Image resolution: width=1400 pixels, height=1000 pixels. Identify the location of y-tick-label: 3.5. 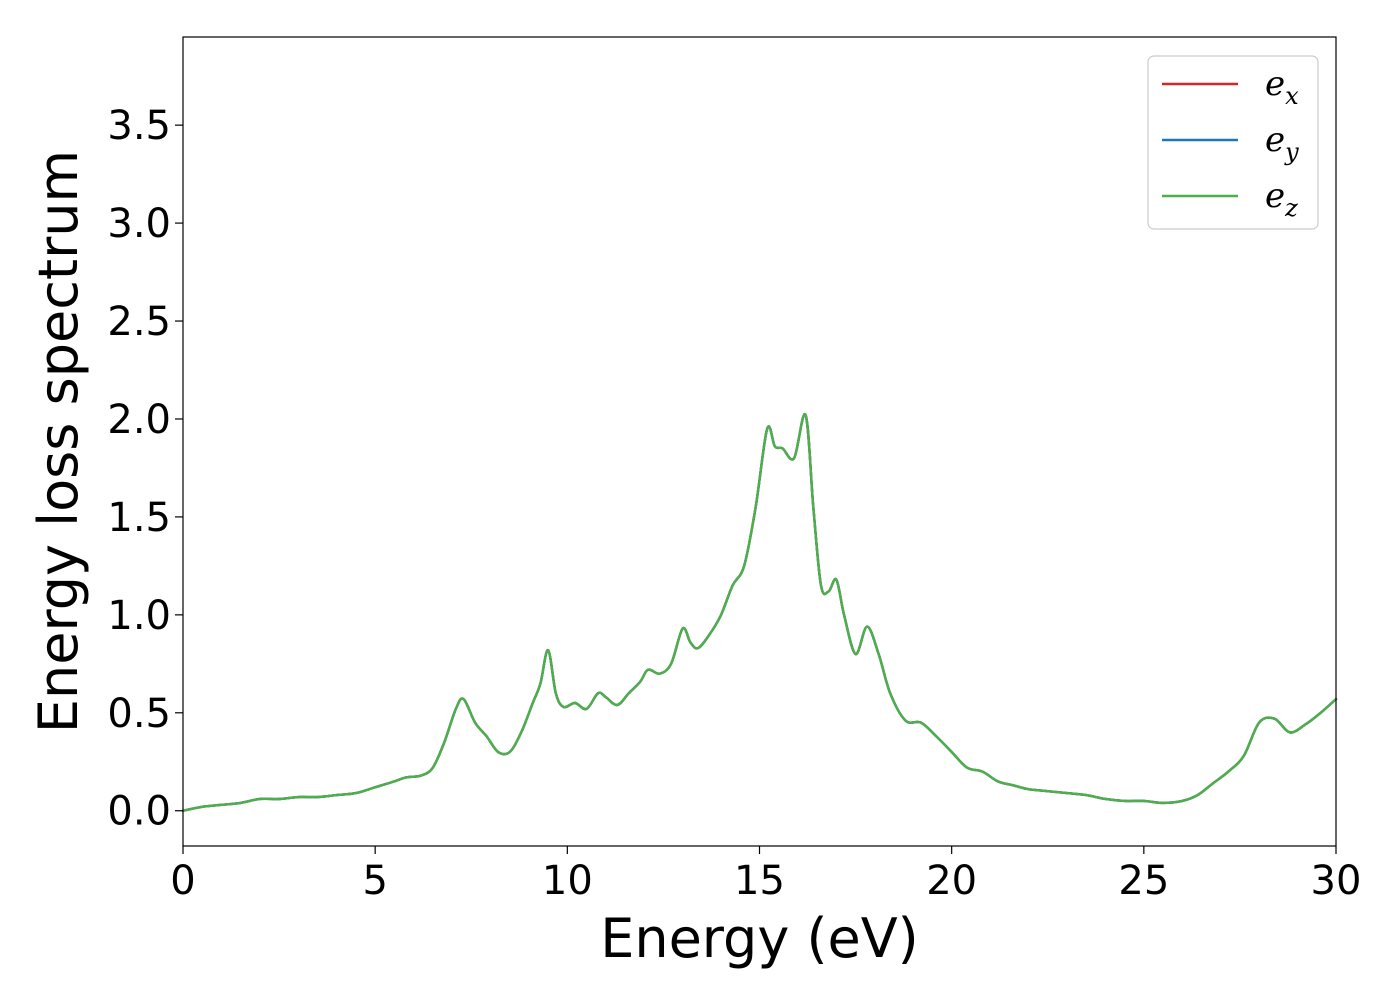
(139, 126).